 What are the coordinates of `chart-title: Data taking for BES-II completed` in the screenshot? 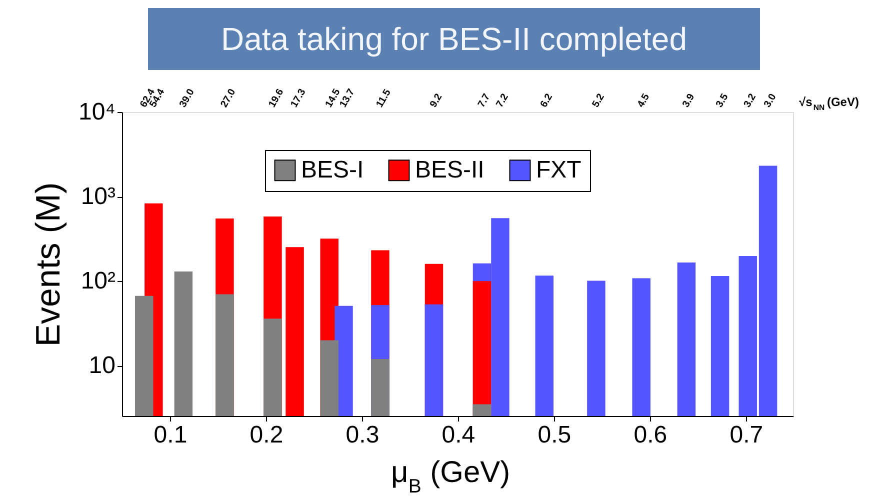 It's located at (454, 39).